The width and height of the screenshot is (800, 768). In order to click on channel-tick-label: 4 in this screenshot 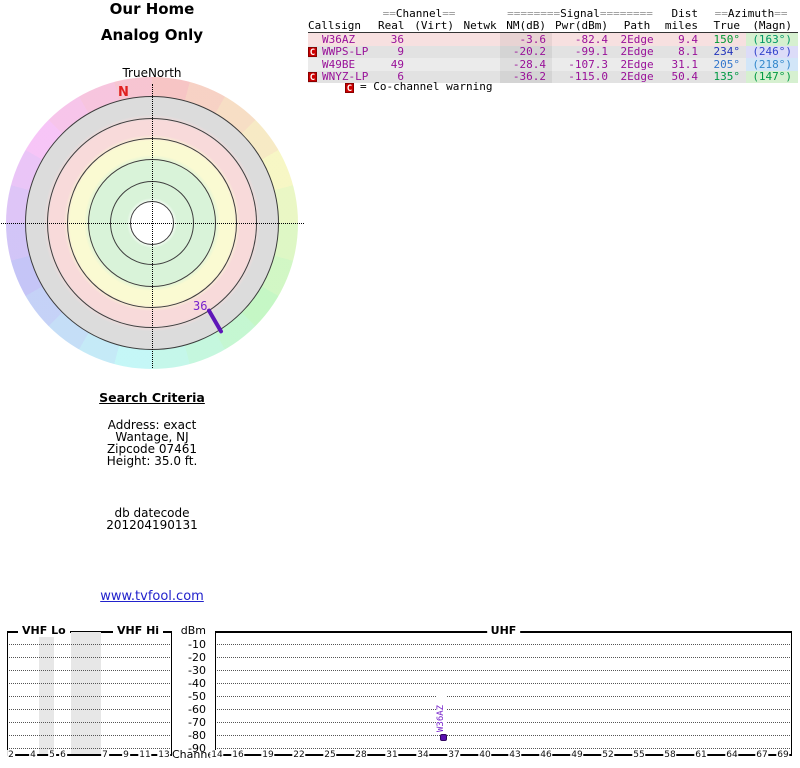, I will do `click(33, 755)`.